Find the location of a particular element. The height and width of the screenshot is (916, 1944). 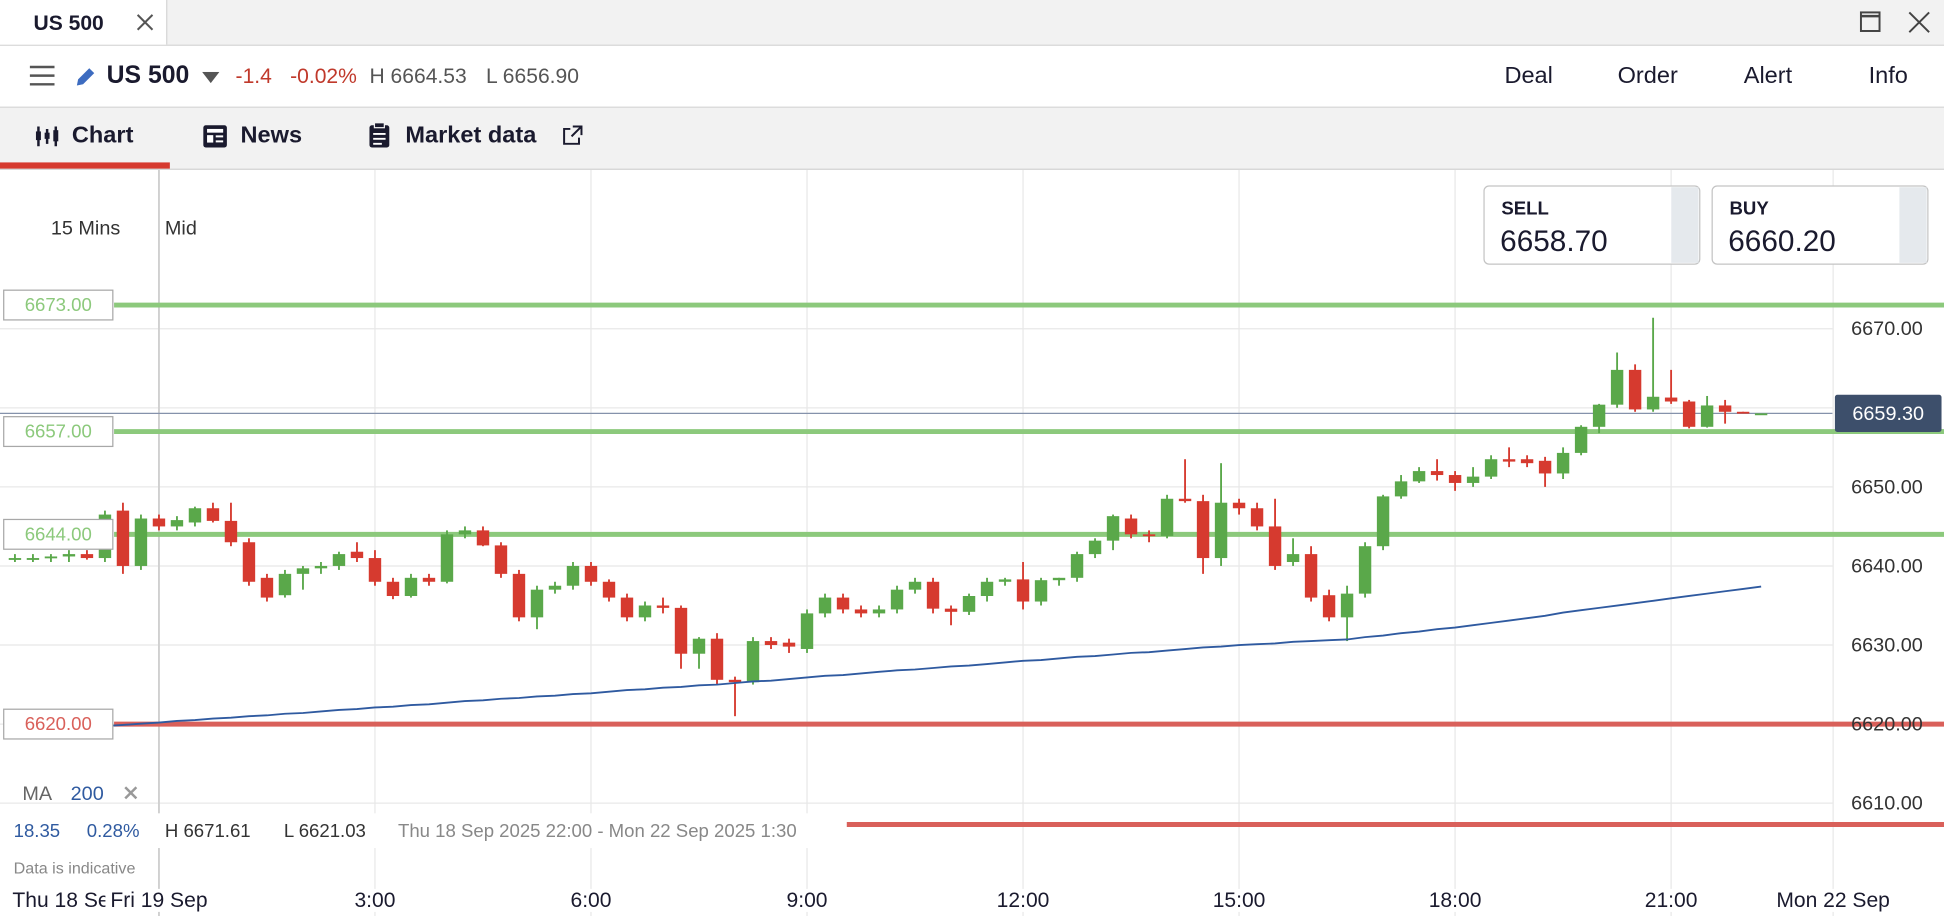

level-label: 6644.00 is located at coordinates (58, 533).